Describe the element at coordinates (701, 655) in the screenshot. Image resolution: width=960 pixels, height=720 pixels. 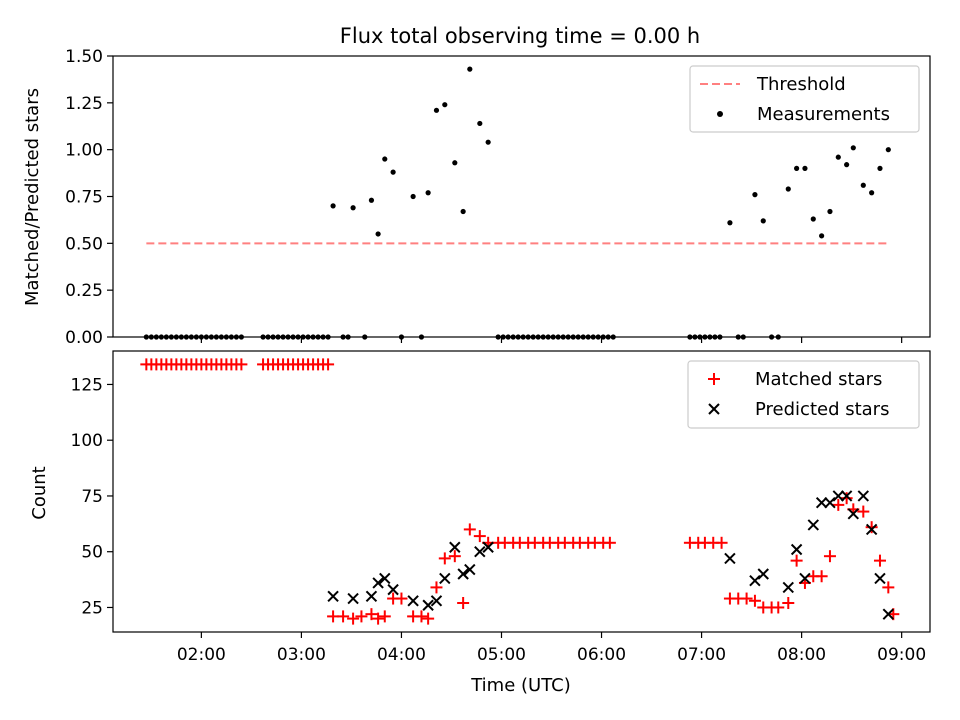
I see `x-tick-label: 07:00` at that location.